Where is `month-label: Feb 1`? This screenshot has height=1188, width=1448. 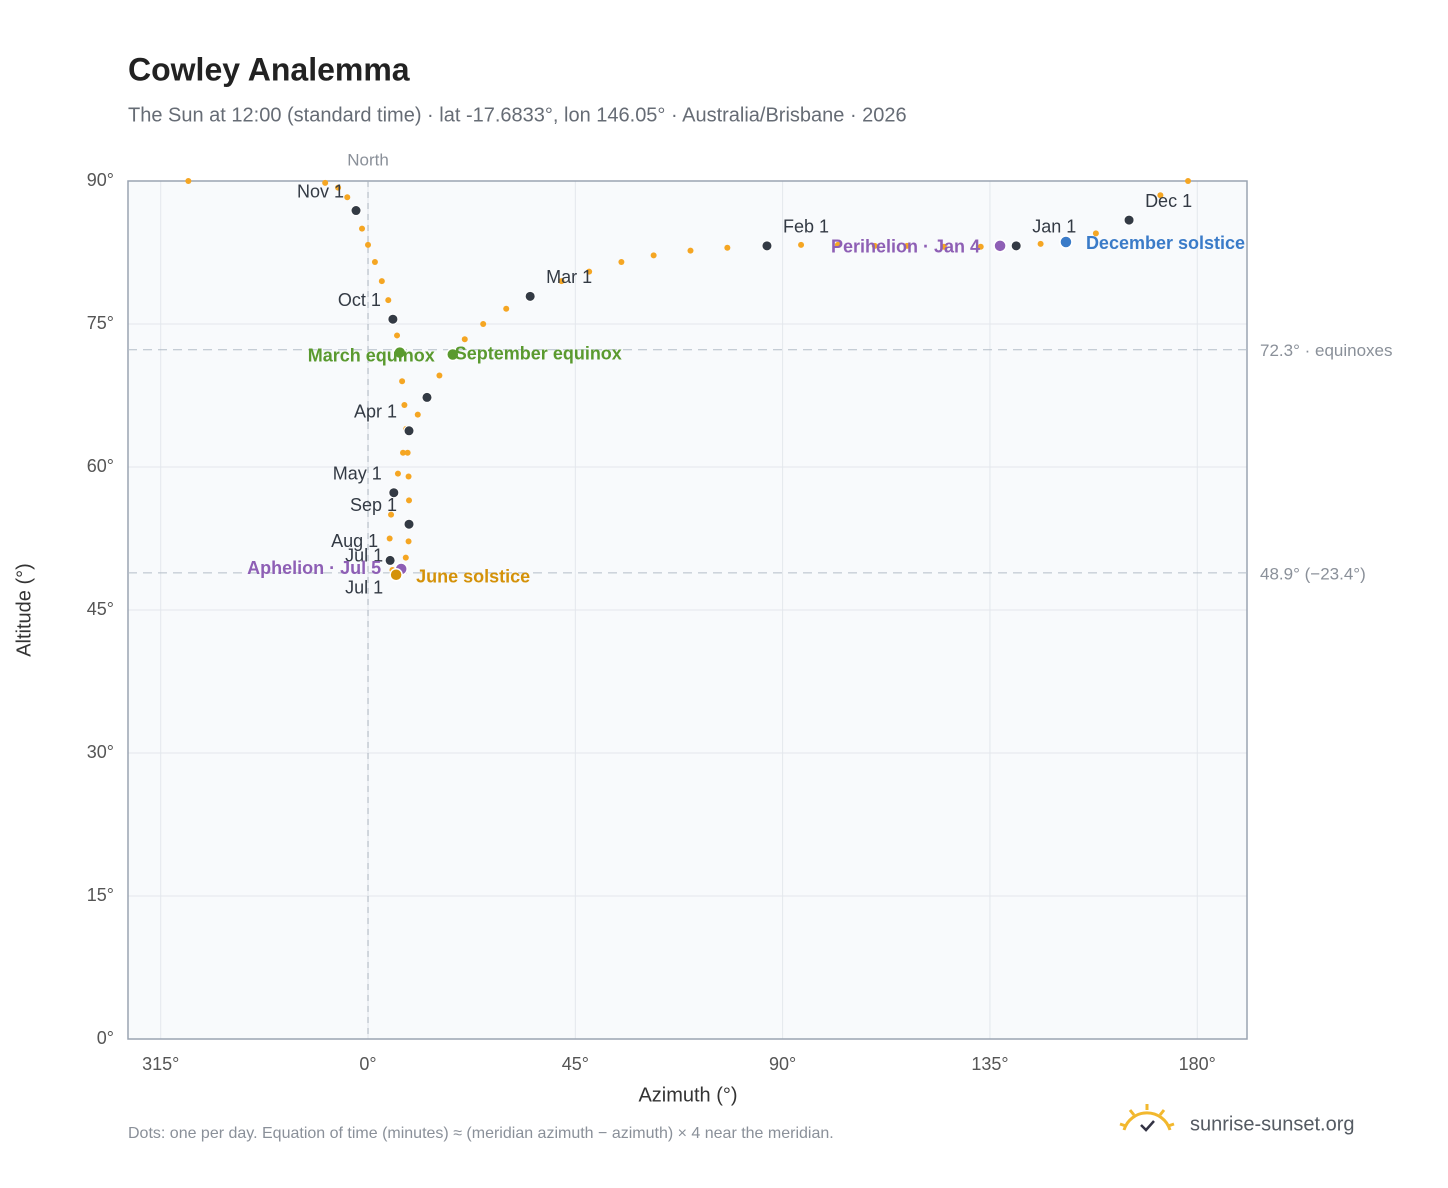 month-label: Feb 1 is located at coordinates (806, 227).